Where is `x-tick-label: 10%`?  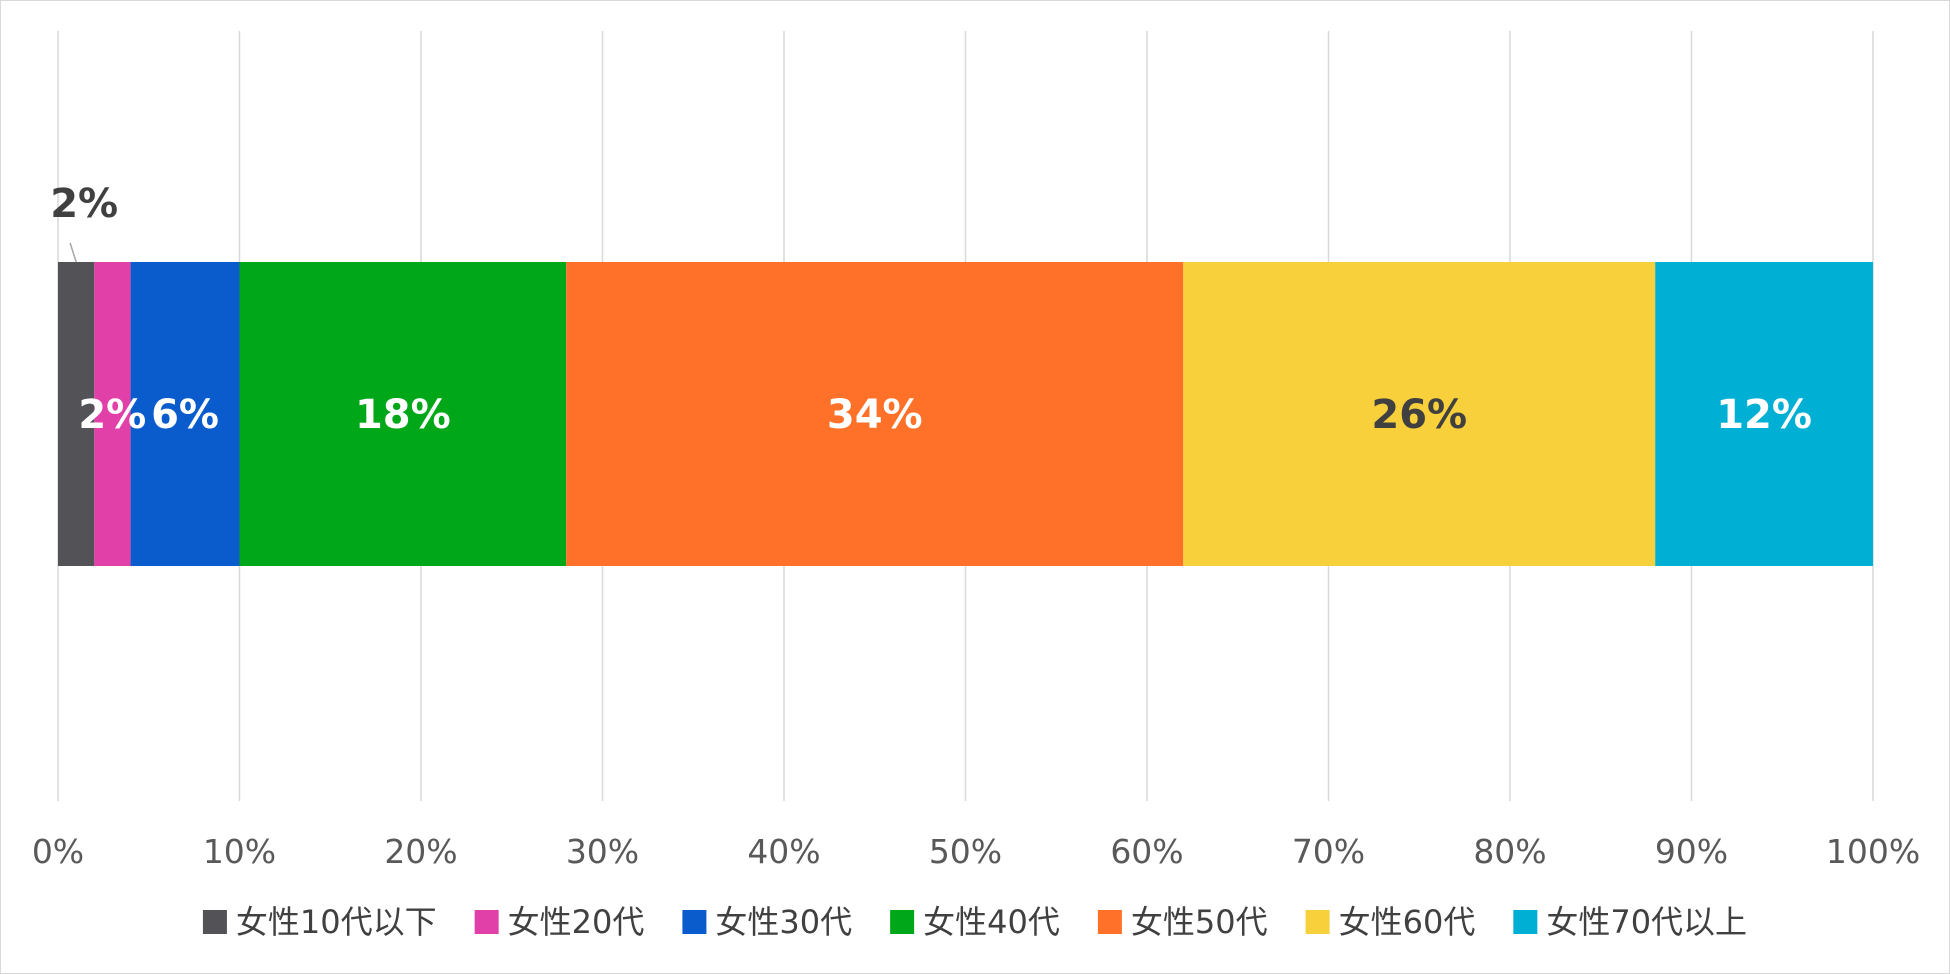 x-tick-label: 10% is located at coordinates (239, 851).